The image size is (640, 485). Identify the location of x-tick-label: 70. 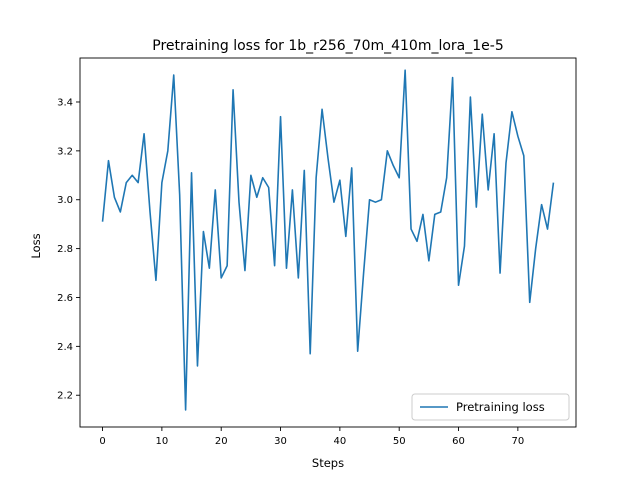
(517, 441).